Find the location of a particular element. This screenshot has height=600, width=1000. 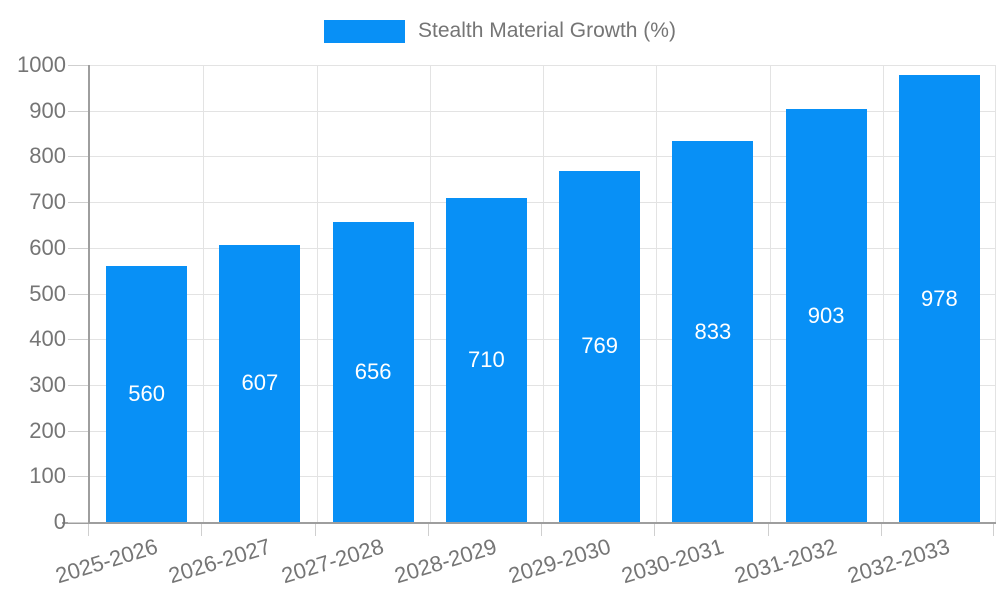

bar: 560 is located at coordinates (147, 394).